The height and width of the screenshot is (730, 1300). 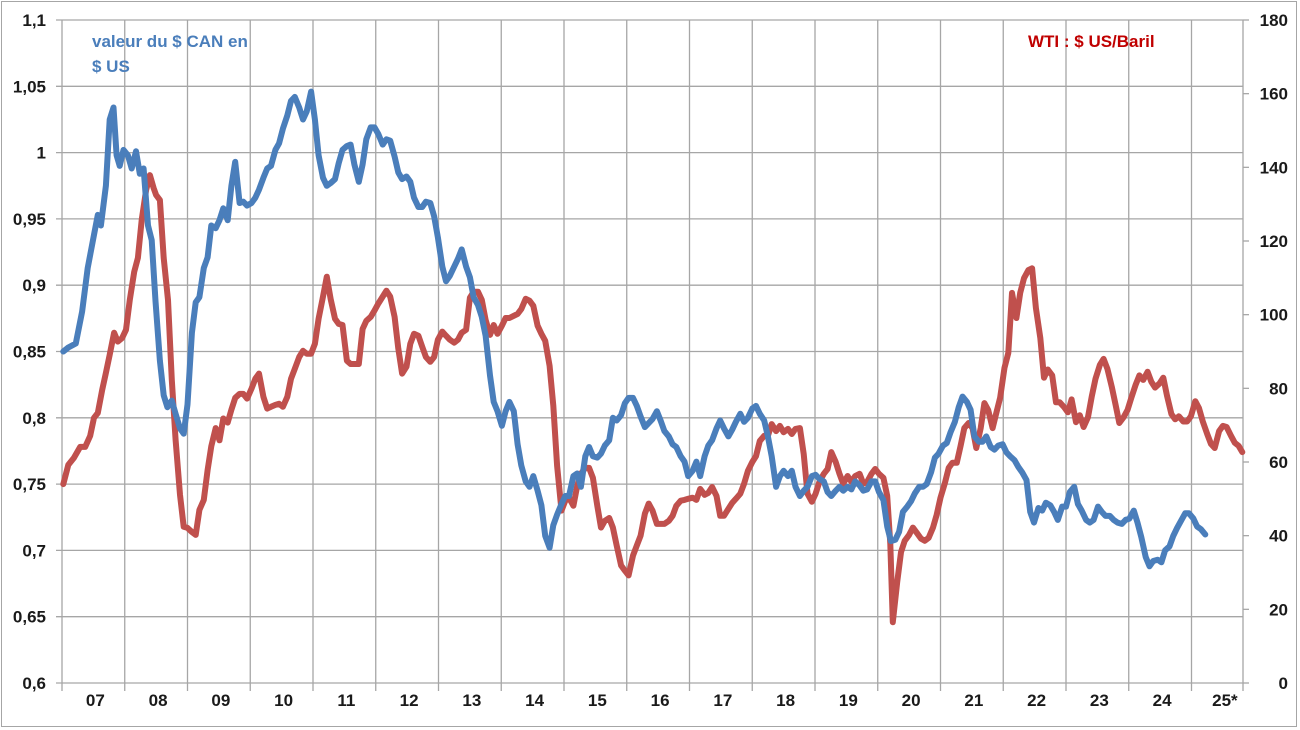 I want to click on x-axis-ticks: 07 08 09 10 11 12 13 14 15 16 17 18 19 20 21 22 23 24 25*, so click(x=662, y=700).